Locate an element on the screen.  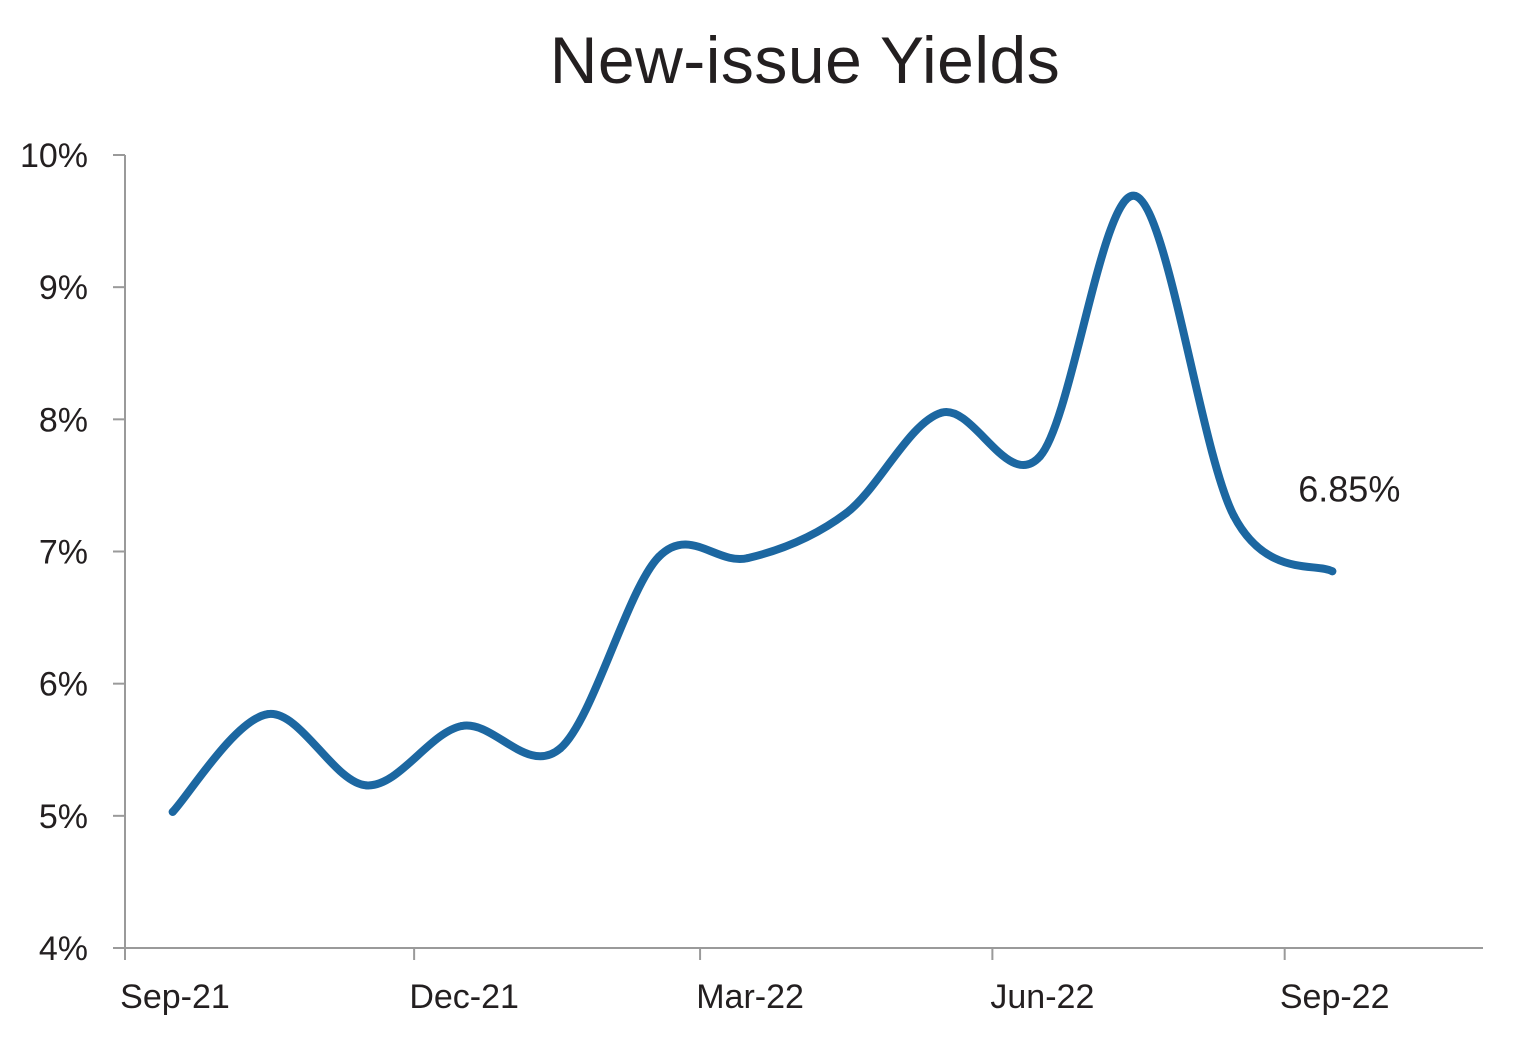
x-tick-label: Sep-21 is located at coordinates (175, 997).